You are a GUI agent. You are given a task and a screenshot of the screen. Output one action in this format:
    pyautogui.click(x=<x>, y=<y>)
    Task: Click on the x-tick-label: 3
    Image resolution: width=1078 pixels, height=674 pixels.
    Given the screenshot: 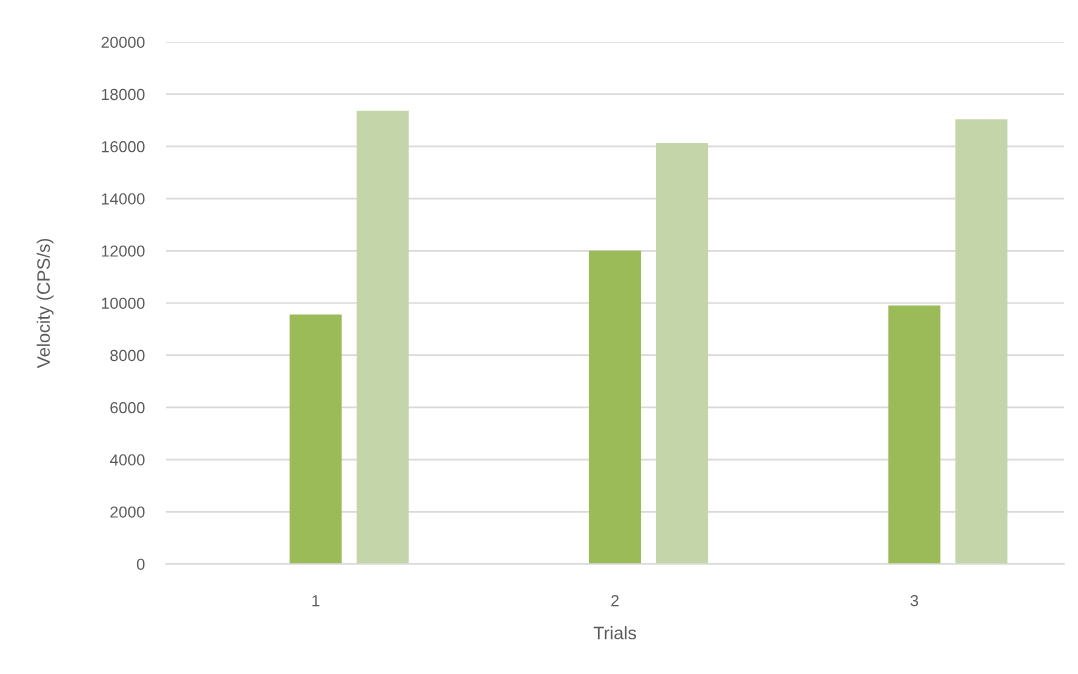 What is the action you would take?
    pyautogui.click(x=914, y=600)
    